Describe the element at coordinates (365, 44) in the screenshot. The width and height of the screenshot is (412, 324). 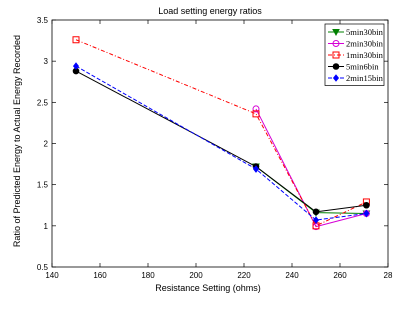
I see `legend-entry: 2min30bin` at that location.